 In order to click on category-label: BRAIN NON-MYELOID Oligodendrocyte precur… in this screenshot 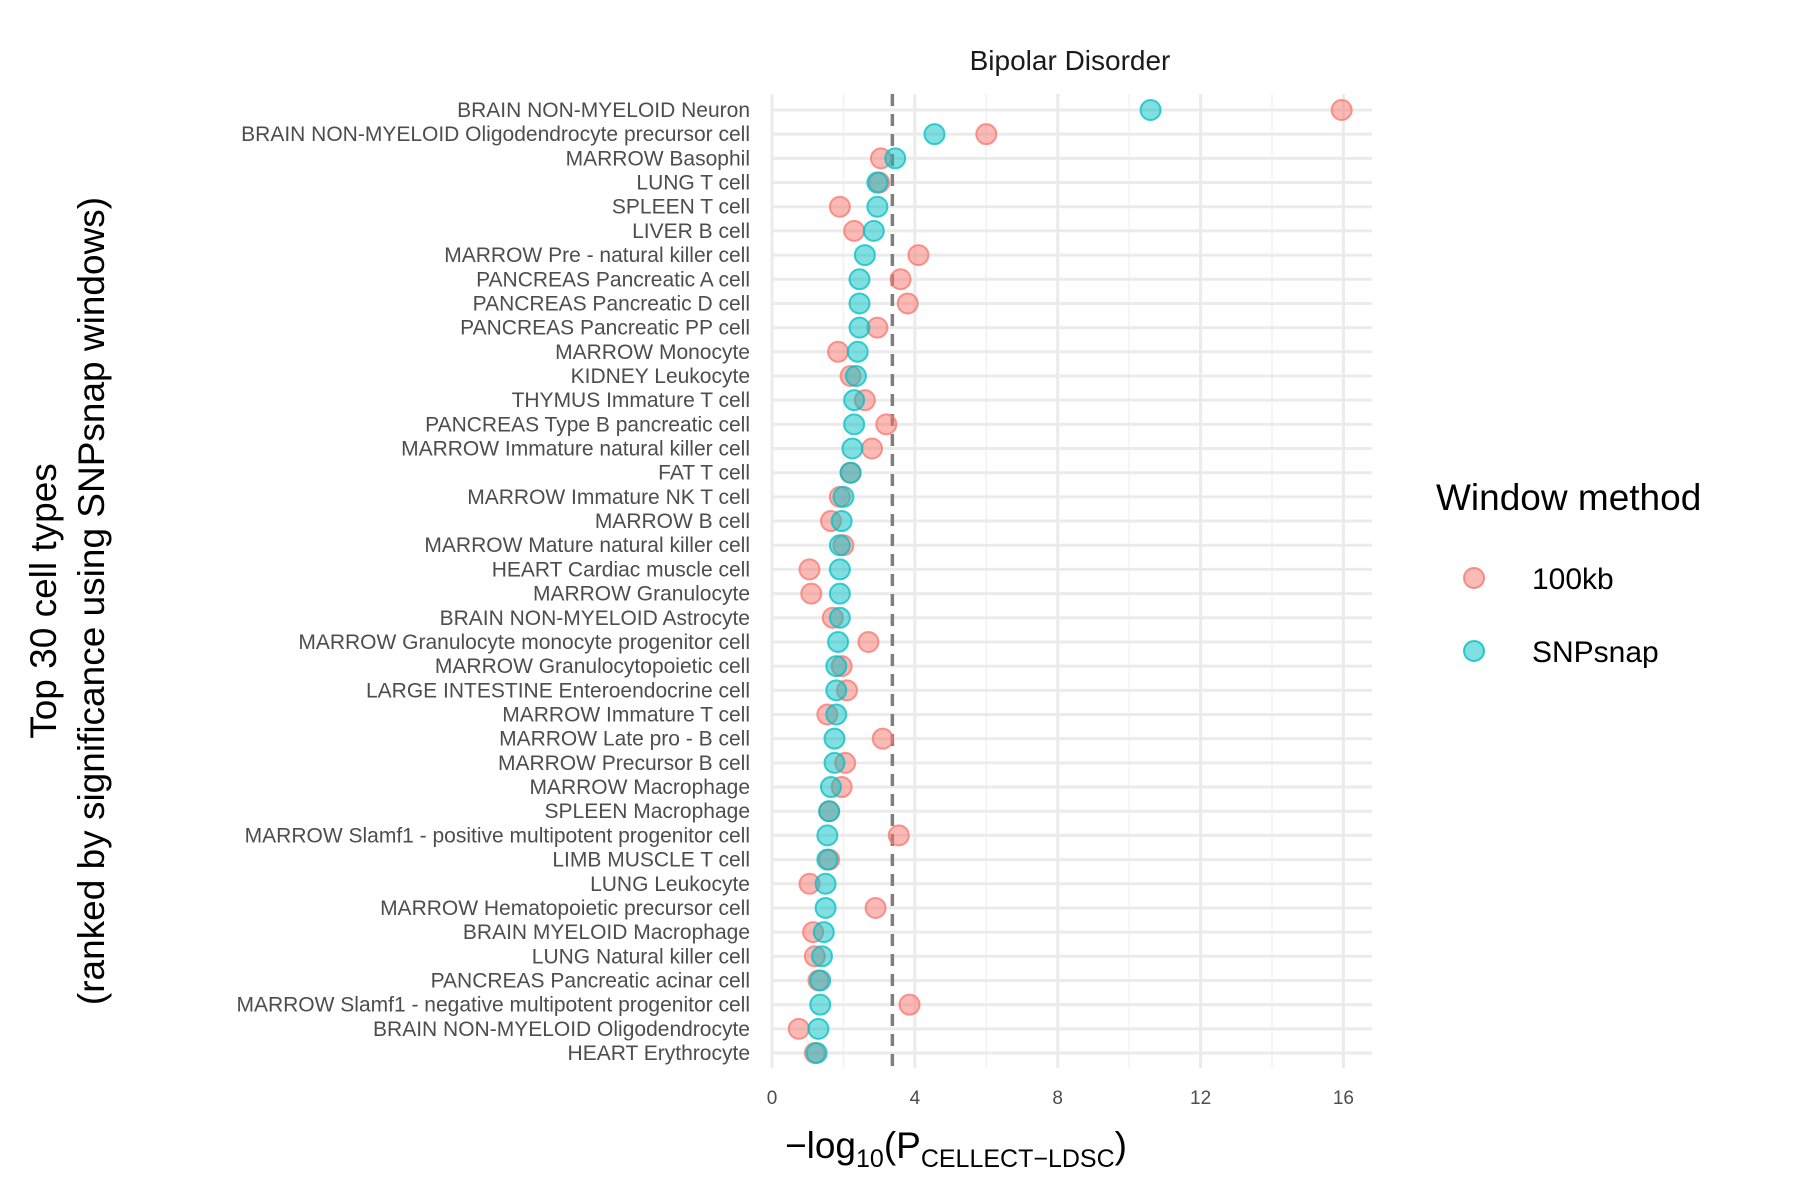, I will do `click(495, 134)`.